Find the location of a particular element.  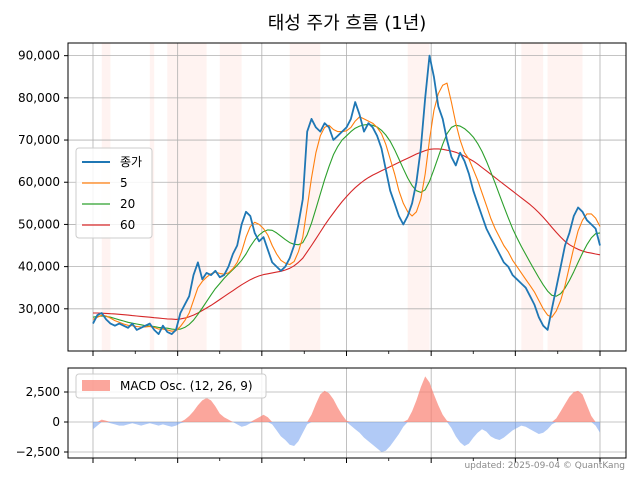

y-tick-label: 70,000 is located at coordinates (39, 140).